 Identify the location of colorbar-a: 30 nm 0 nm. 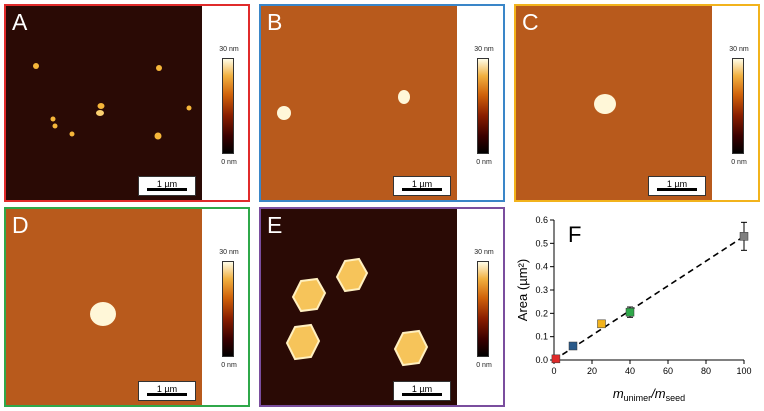
(229, 106).